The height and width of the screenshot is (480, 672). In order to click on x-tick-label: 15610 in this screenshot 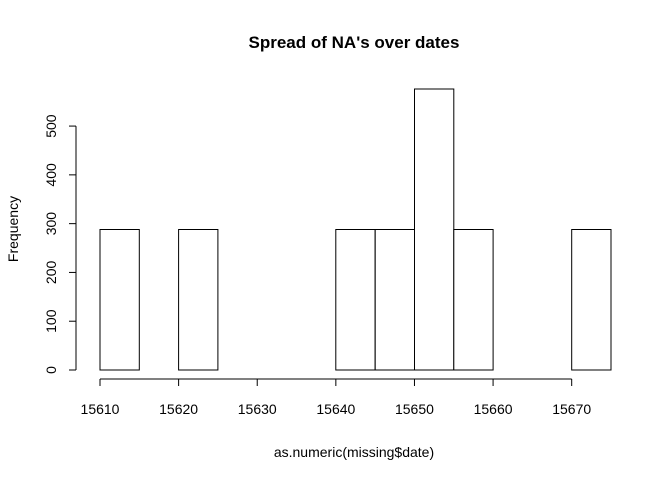, I will do `click(100, 409)`.